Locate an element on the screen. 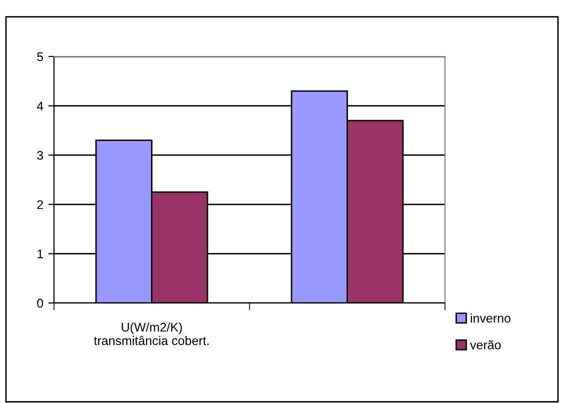 Image resolution: width=561 pixels, height=403 pixels. y-tick-label: 0 is located at coordinates (40, 303).